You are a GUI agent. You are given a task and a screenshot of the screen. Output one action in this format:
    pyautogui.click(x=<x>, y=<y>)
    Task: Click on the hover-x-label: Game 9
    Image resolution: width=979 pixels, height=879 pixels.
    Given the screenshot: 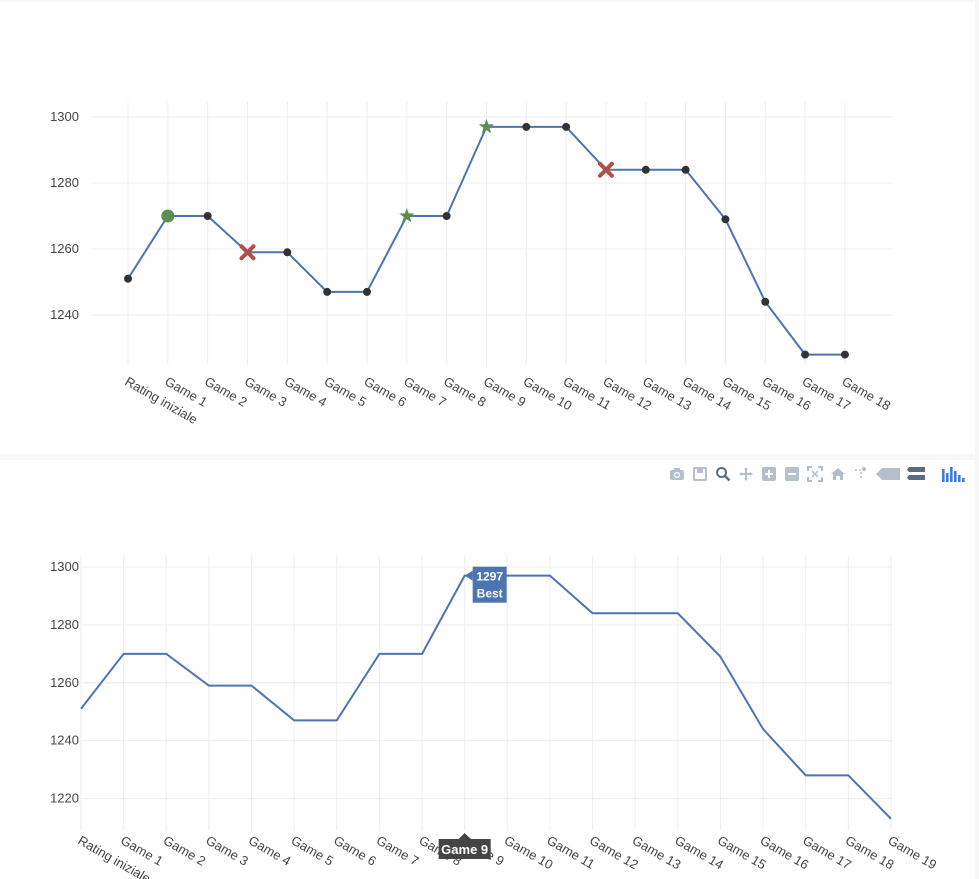 What is the action you would take?
    pyautogui.click(x=464, y=846)
    